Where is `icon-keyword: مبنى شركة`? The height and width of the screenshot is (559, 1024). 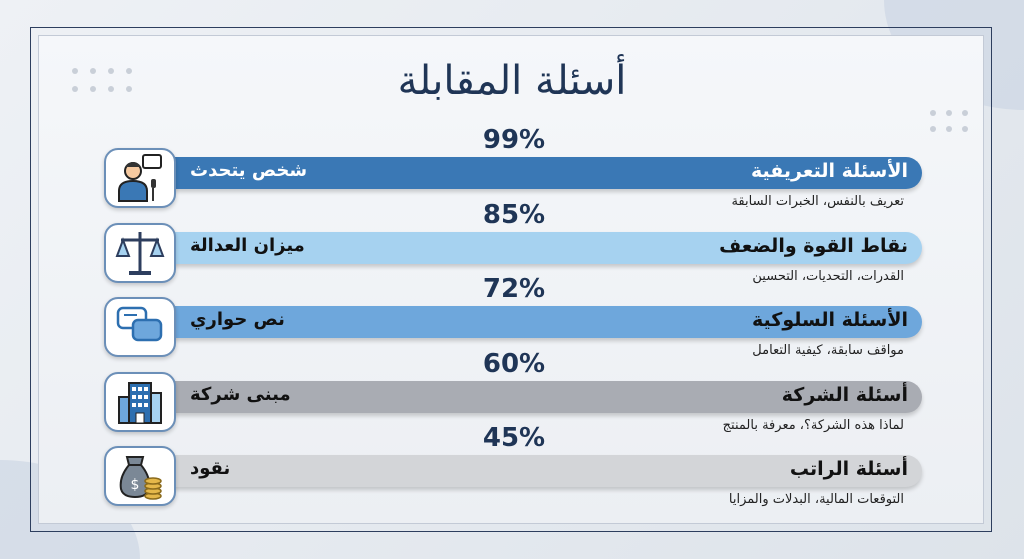 icon-keyword: مبنى شركة is located at coordinates (240, 394).